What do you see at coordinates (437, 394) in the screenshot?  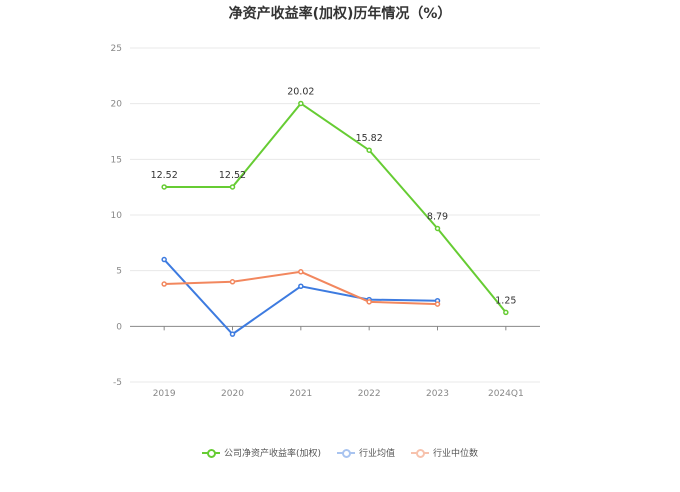 I see `x-tick-label: 2023` at bounding box center [437, 394].